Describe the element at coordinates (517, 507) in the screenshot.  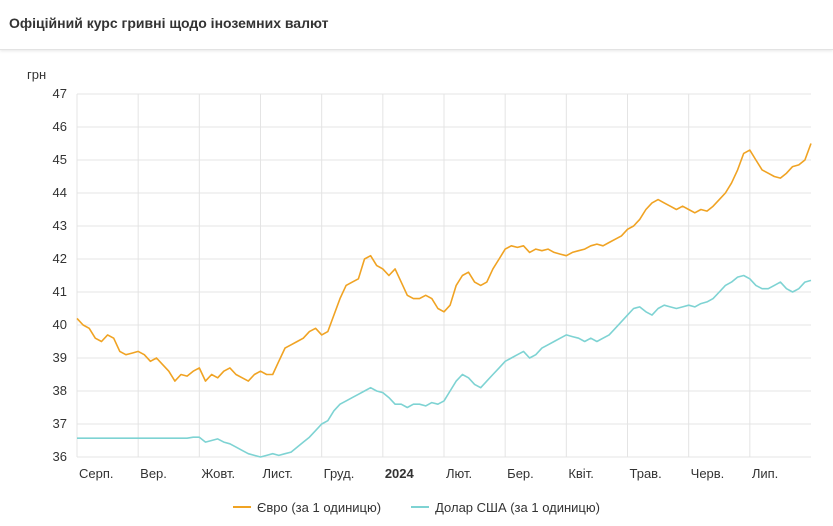
I see `legend-label-usd: Долар США (за 1 одиницю)` at that location.